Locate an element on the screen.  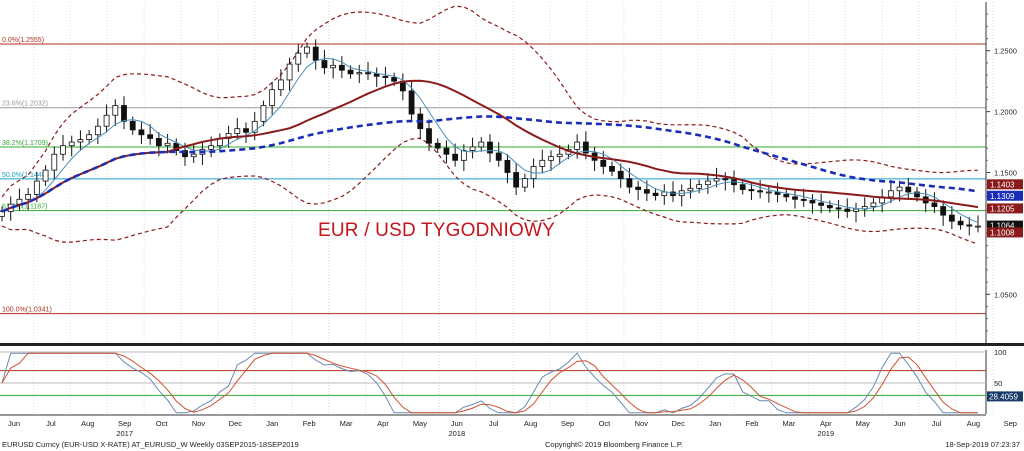
year-label: 2019 is located at coordinates (825, 433).